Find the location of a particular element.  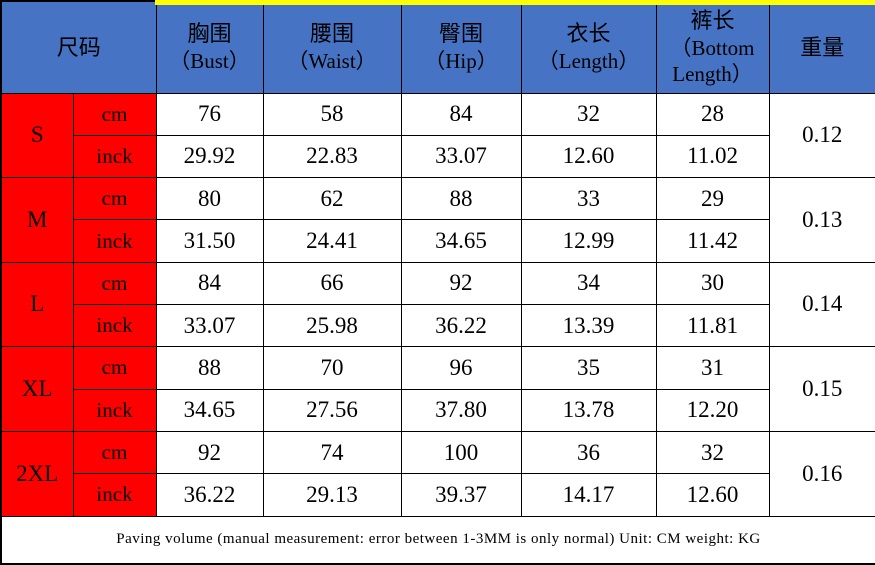

value-cell: 96 is located at coordinates (461, 368).